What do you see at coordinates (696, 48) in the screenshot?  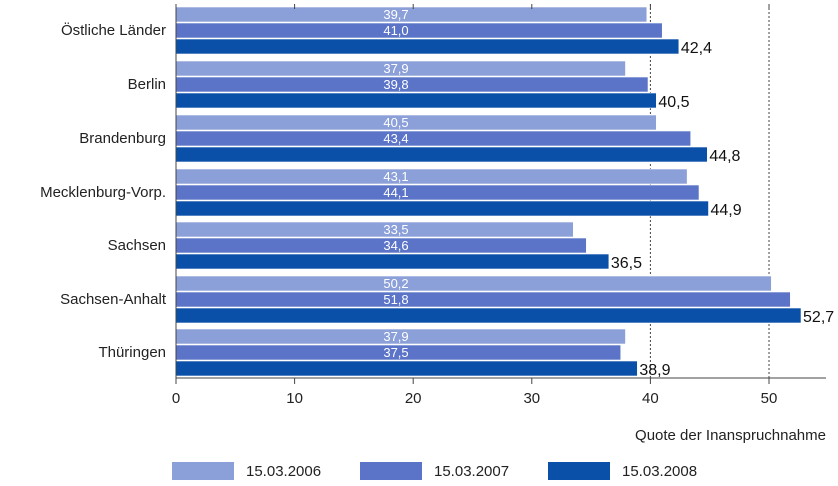 I see `value-label-oestliche-laender-2008: 42,4` at bounding box center [696, 48].